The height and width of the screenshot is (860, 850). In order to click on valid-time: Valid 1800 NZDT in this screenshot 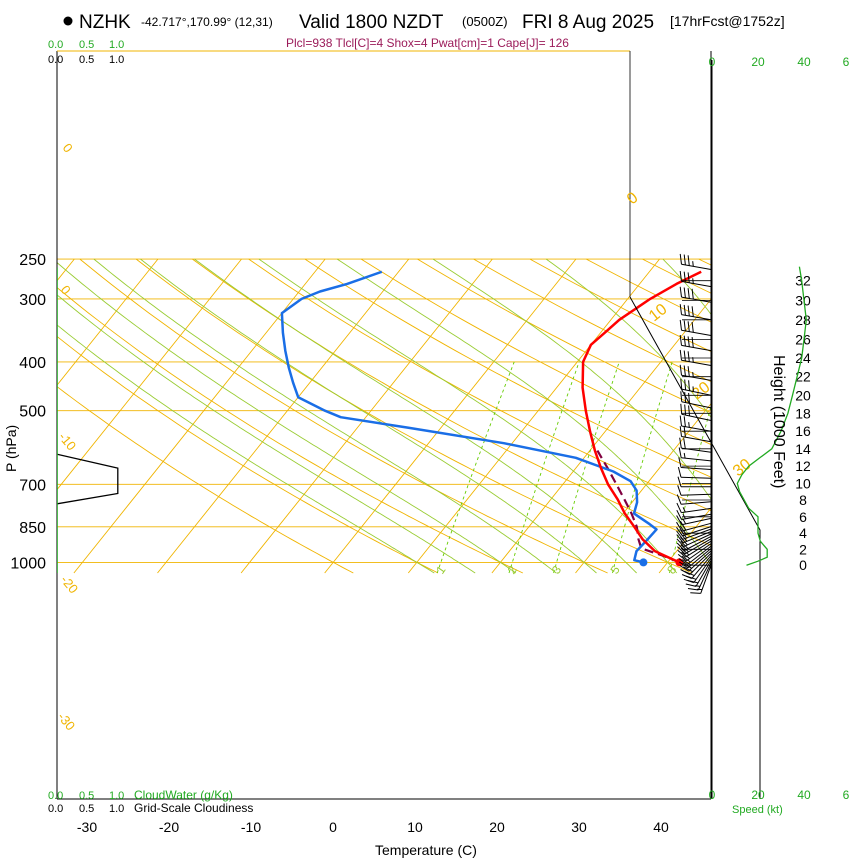, I will do `click(371, 22)`.